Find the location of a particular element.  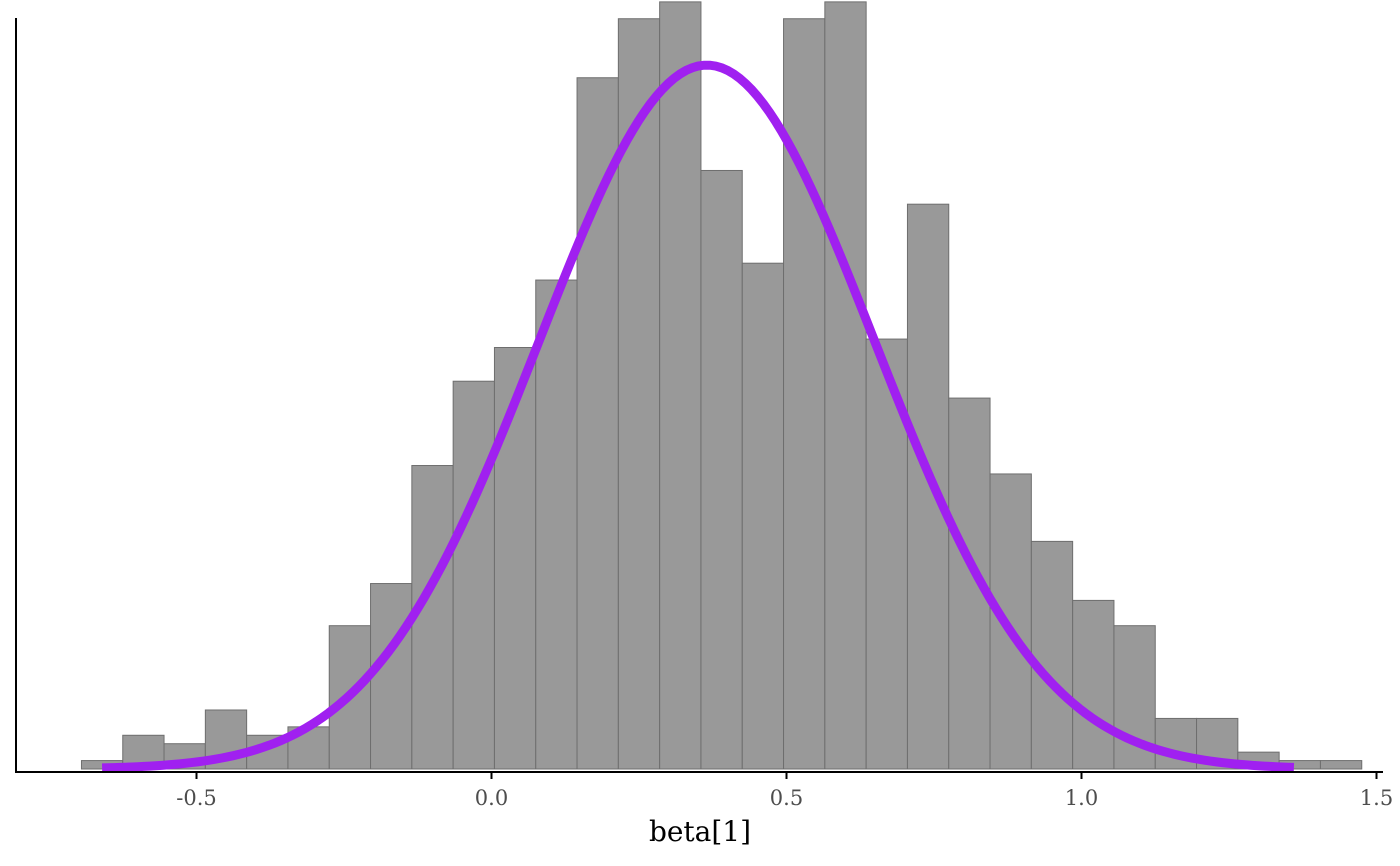

x-tick-label: -0.5 is located at coordinates (196, 798).